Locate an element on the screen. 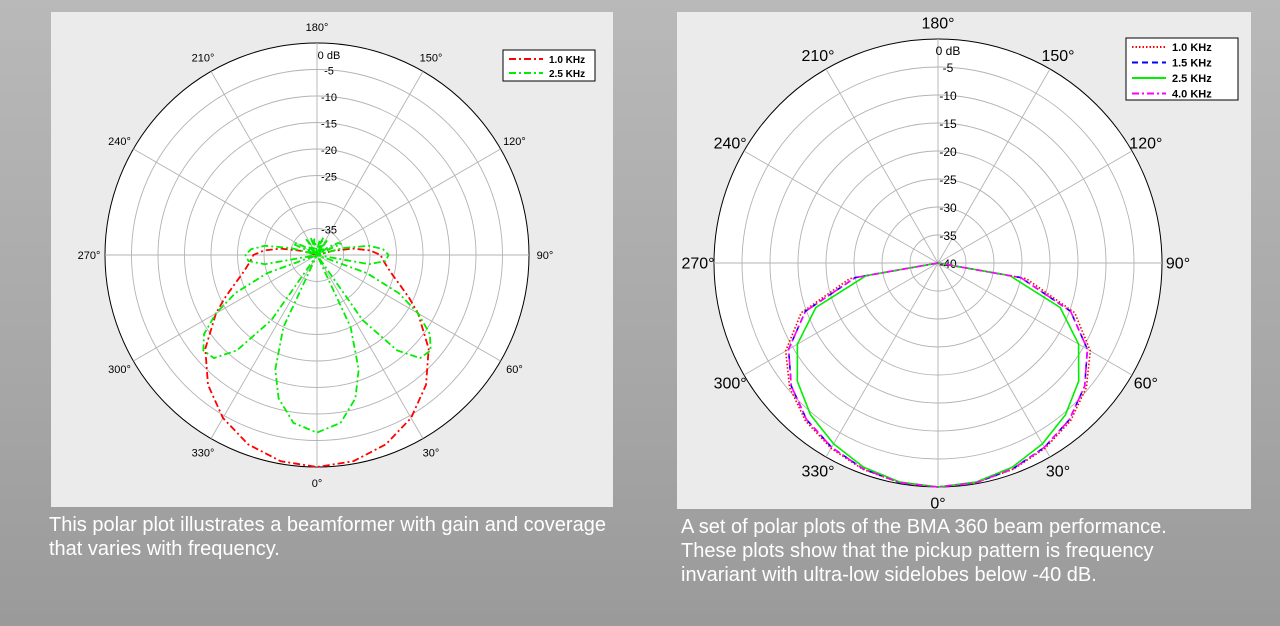 This screenshot has width=1280, height=626. legend-label: 4.0 KHz is located at coordinates (1192, 95).